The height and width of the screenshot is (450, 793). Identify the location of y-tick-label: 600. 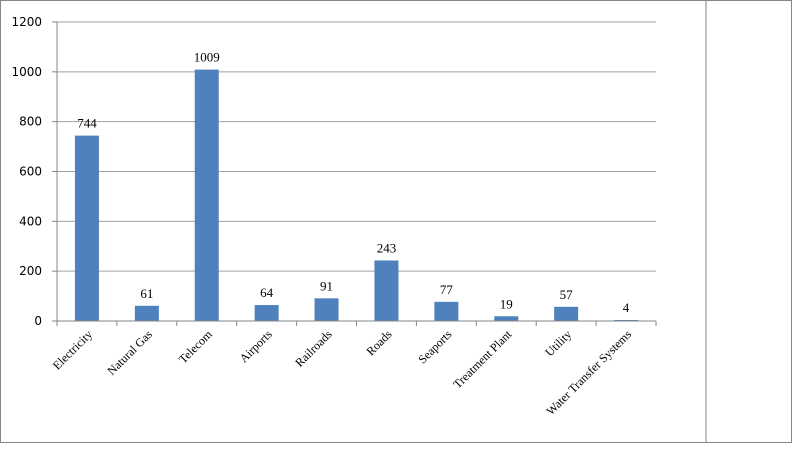
(30, 172).